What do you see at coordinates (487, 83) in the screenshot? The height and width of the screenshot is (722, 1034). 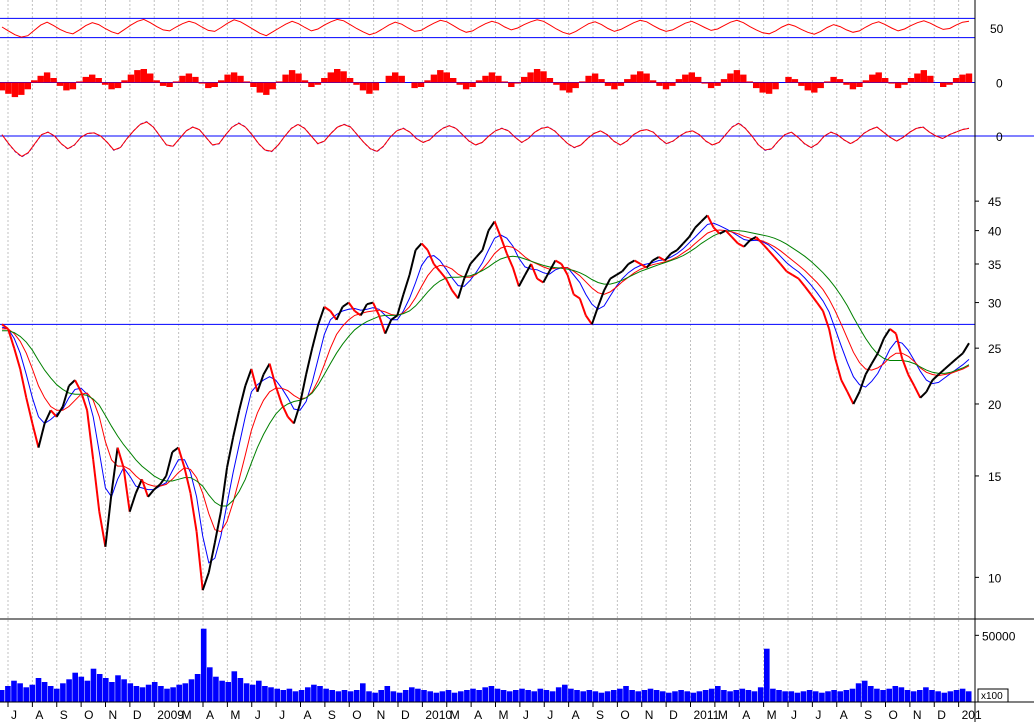 I see `histogram-panel` at bounding box center [487, 83].